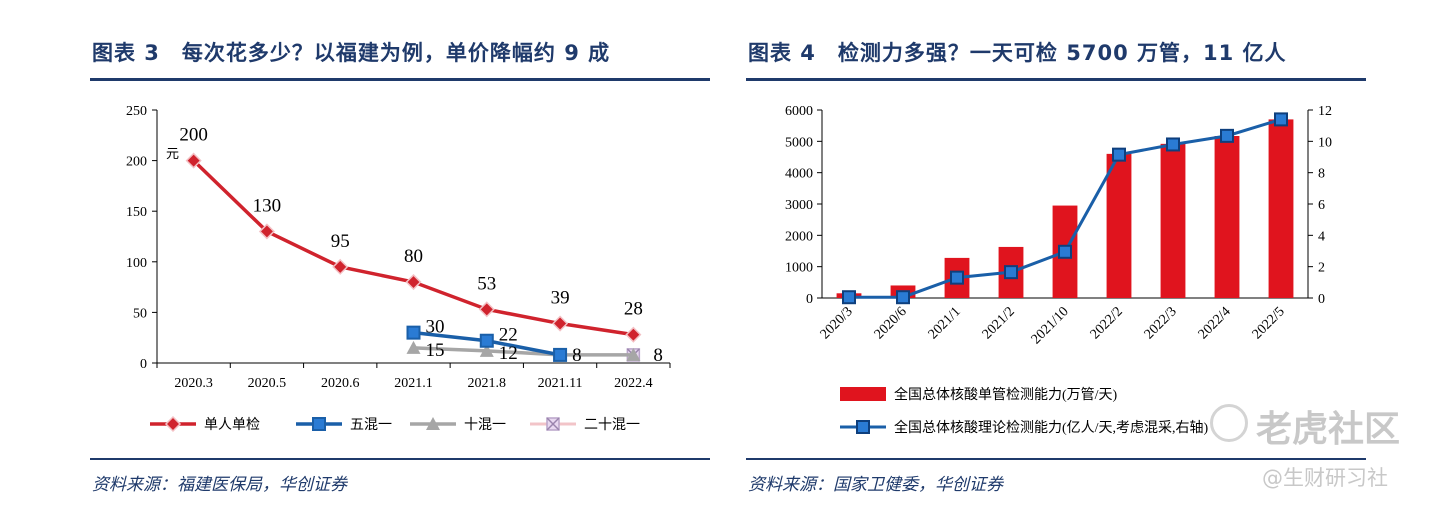  What do you see at coordinates (371, 425) in the screenshot?
I see `legend-label: 五混一` at bounding box center [371, 425].